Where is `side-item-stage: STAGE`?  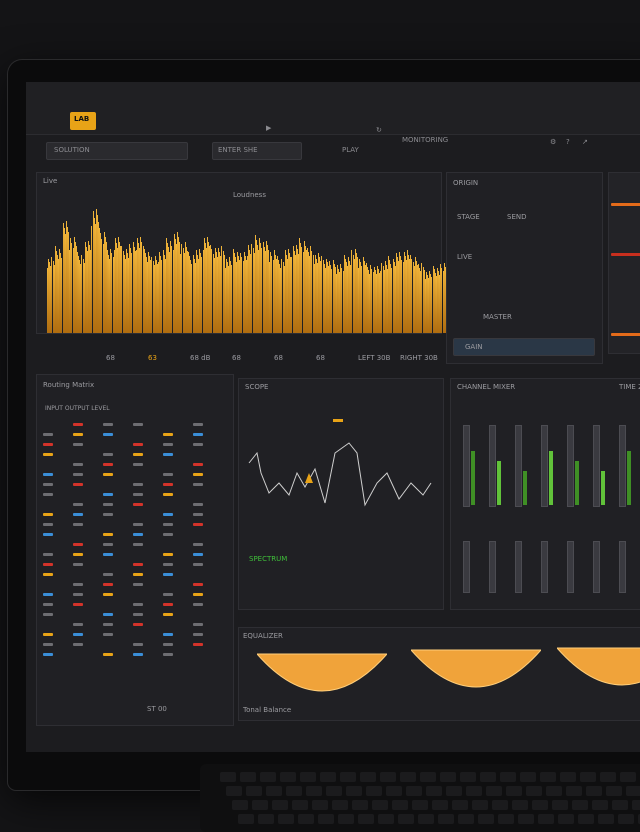 side-item-stage: STAGE is located at coordinates (468, 217).